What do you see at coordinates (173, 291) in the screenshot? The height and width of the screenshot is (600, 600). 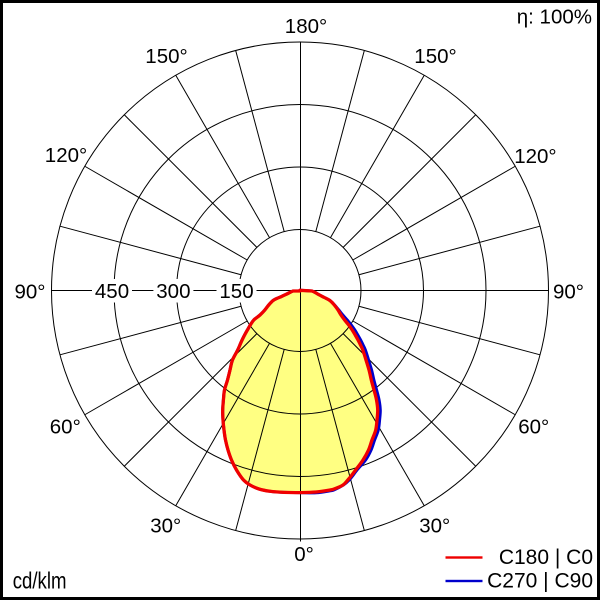 I see `svg-text: 300` at bounding box center [173, 291].